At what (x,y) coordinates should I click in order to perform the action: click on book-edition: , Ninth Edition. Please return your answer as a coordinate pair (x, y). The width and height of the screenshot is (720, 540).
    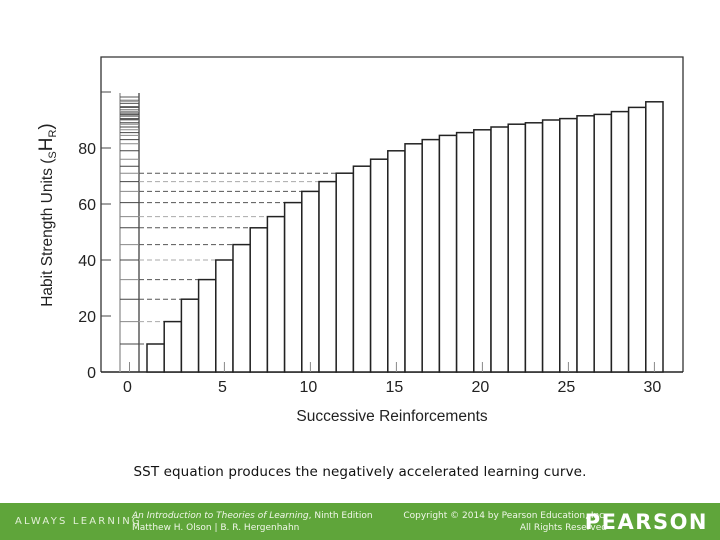
    Looking at the image, I should click on (340, 516).